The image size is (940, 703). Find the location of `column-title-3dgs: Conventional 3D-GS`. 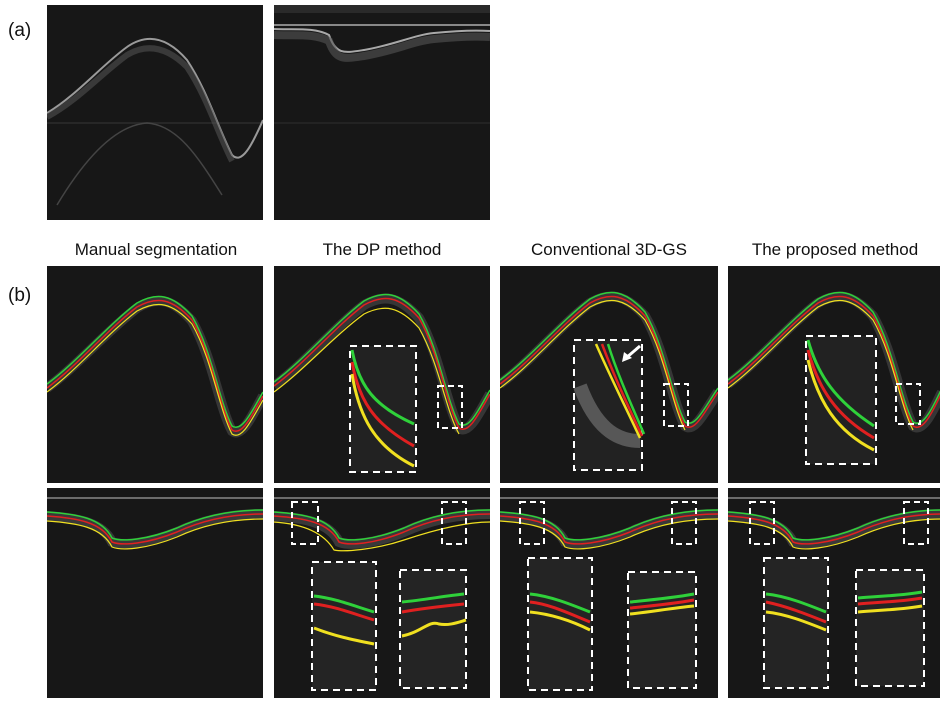

column-title-3dgs: Conventional 3D-GS is located at coordinates (609, 249).